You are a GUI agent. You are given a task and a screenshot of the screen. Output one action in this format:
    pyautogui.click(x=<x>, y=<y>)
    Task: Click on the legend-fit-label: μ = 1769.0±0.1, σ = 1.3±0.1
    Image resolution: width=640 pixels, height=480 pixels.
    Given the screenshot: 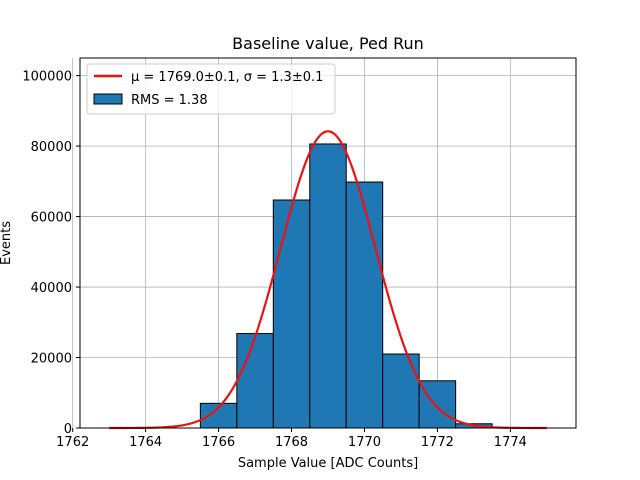 What is the action you would take?
    pyautogui.click(x=227, y=77)
    